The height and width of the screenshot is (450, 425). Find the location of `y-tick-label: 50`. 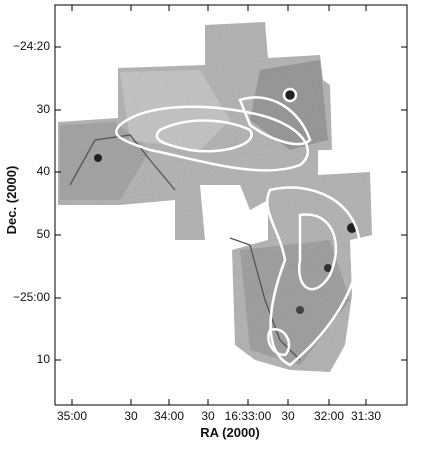

y-tick-label: 50 is located at coordinates (44, 234).